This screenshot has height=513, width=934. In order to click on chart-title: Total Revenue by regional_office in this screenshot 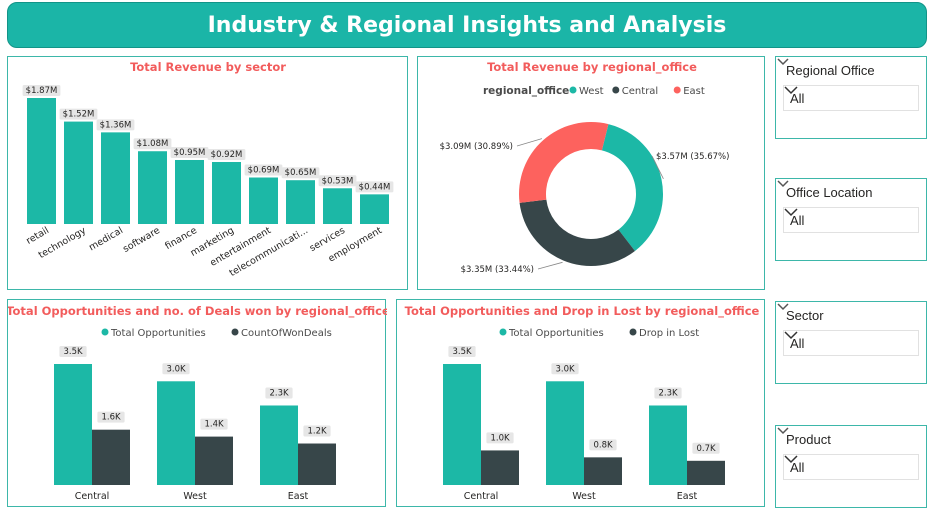, I will do `click(592, 67)`.